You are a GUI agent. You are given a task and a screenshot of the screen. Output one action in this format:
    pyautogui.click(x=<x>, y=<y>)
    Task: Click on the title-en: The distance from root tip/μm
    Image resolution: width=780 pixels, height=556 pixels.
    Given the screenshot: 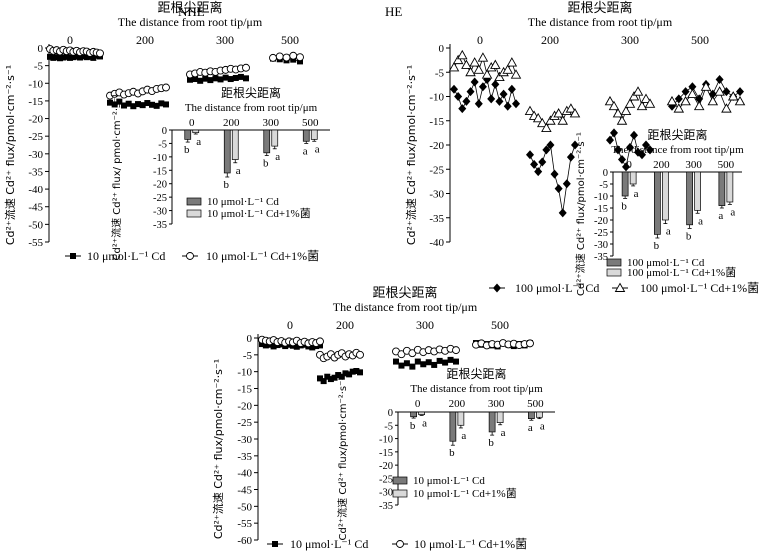 What is the action you would take?
    pyautogui.click(x=190, y=22)
    